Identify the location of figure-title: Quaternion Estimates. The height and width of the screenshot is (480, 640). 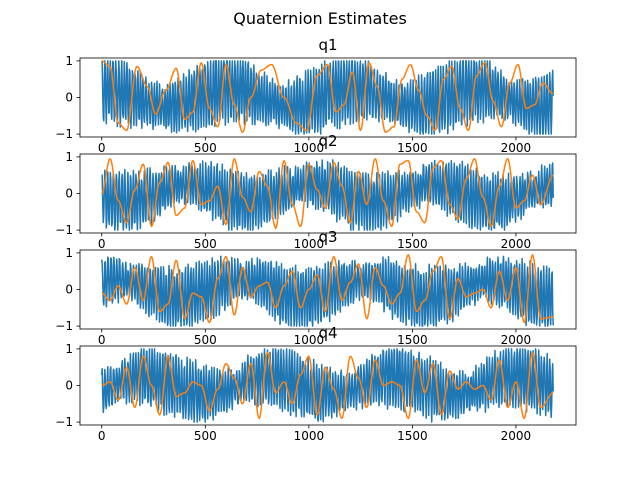
(320, 18).